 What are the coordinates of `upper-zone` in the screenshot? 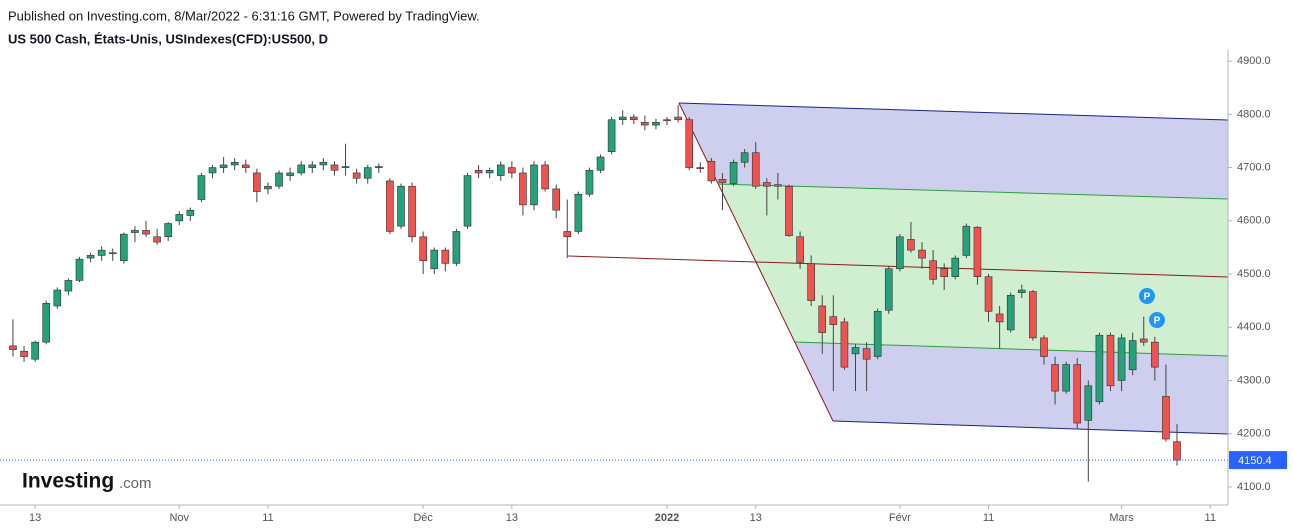 It's located at (953, 151).